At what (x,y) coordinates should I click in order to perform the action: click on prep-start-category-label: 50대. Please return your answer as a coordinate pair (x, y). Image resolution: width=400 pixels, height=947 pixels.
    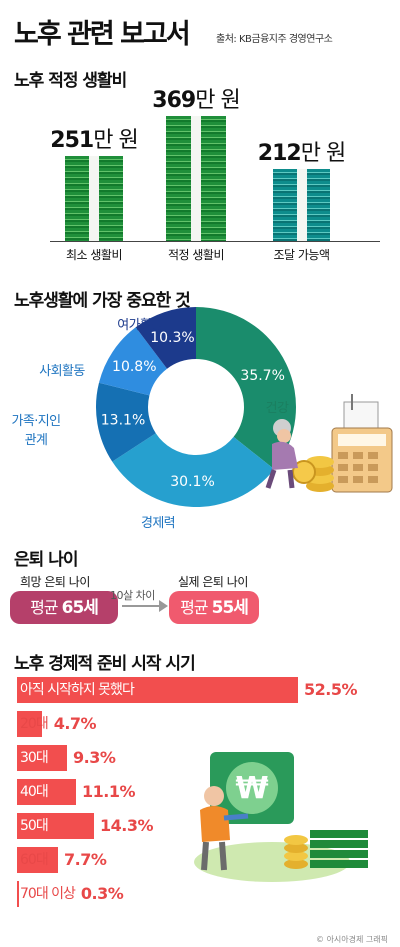
    Looking at the image, I should click on (34, 826).